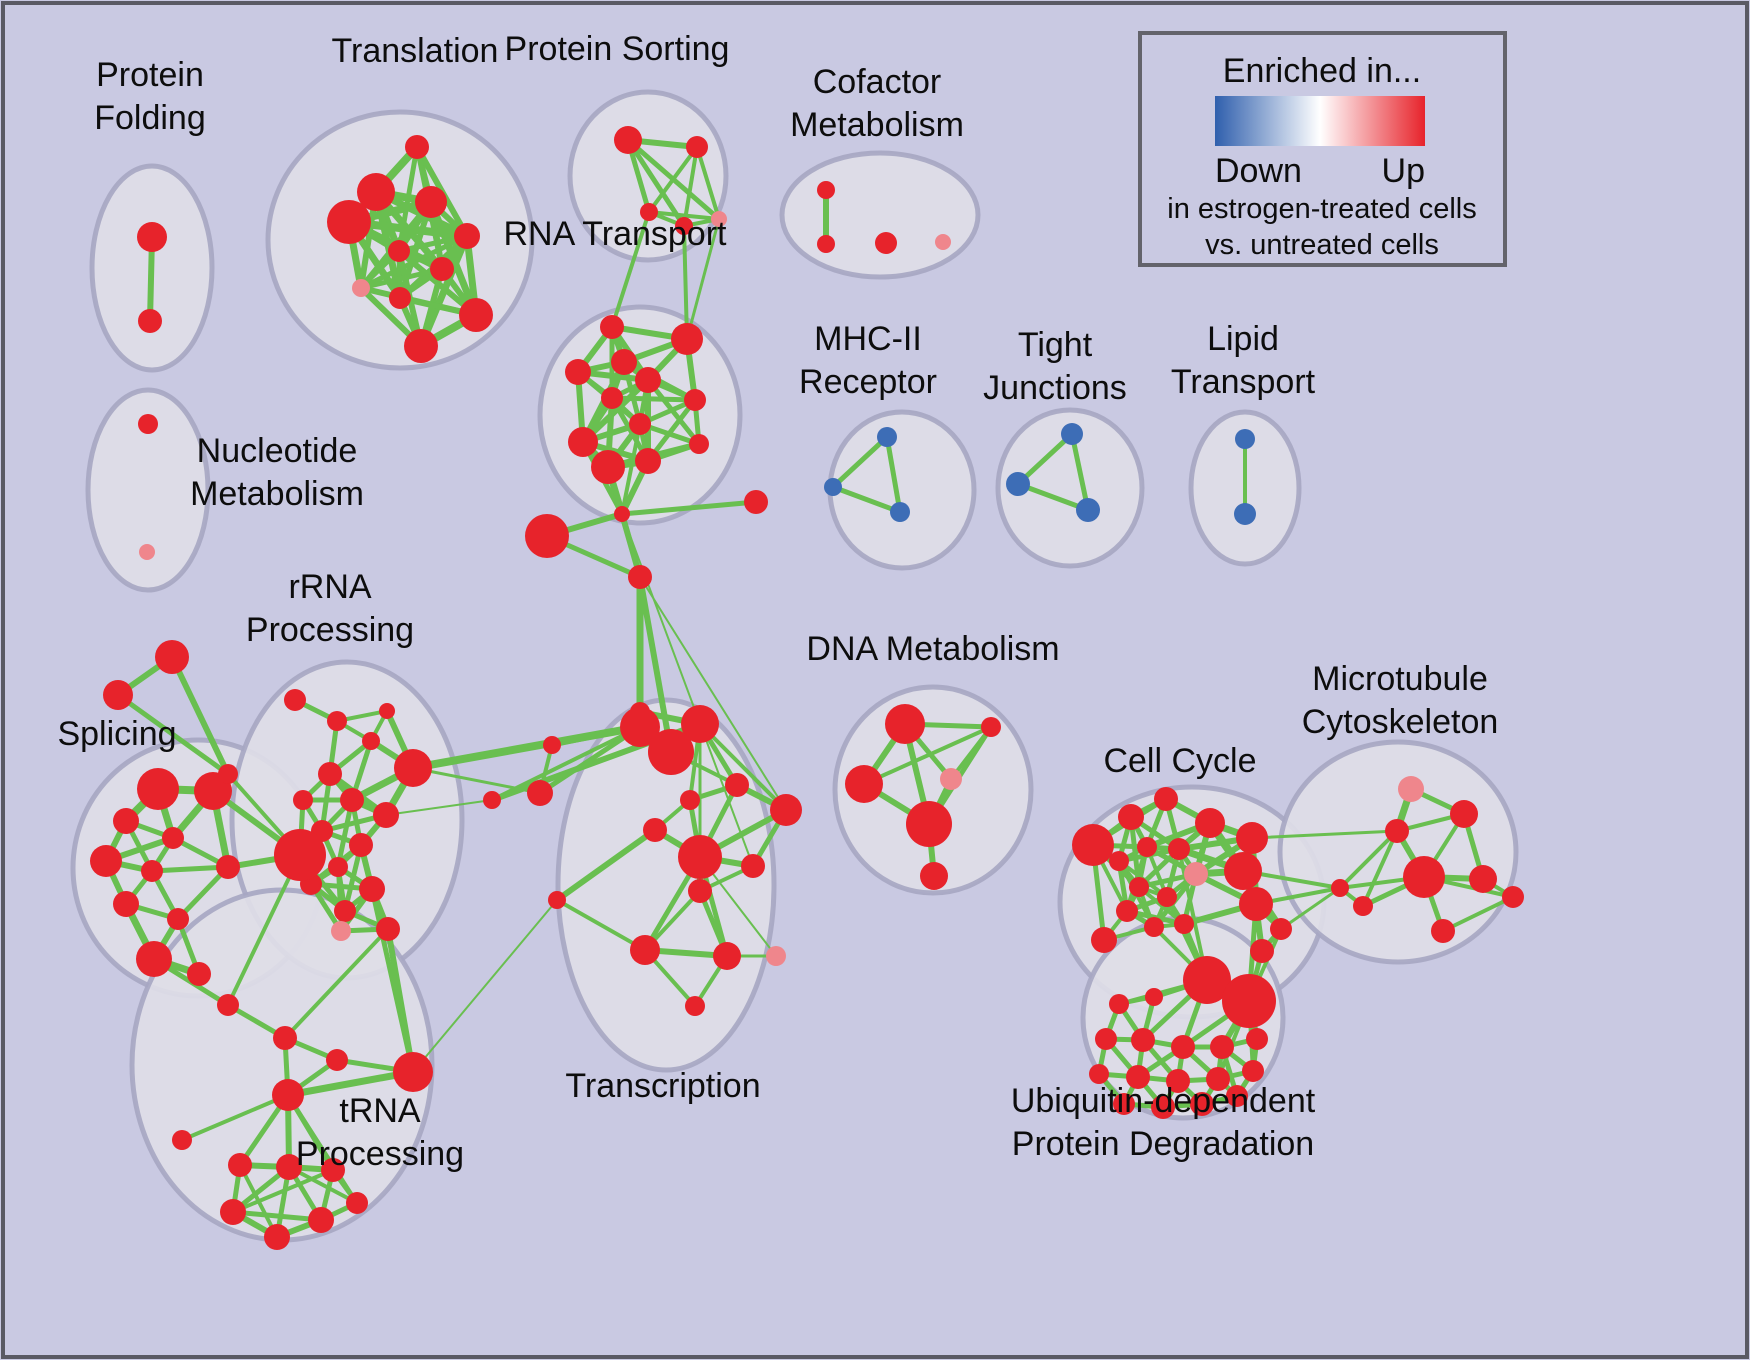 This screenshot has width=1750, height=1360. I want to click on cluster-label-cell_cycle: Cell Cycle, so click(1179, 761).